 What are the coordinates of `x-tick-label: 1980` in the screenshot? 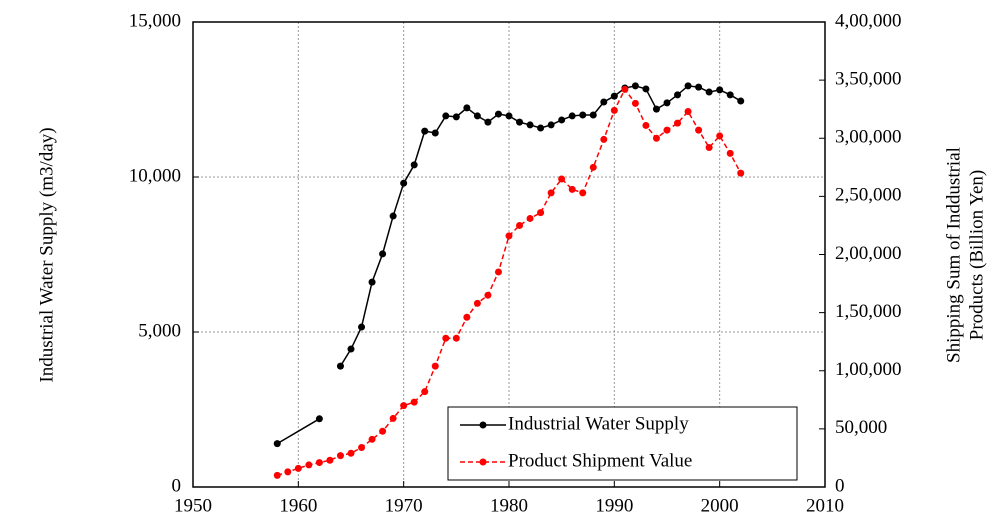 It's located at (509, 505).